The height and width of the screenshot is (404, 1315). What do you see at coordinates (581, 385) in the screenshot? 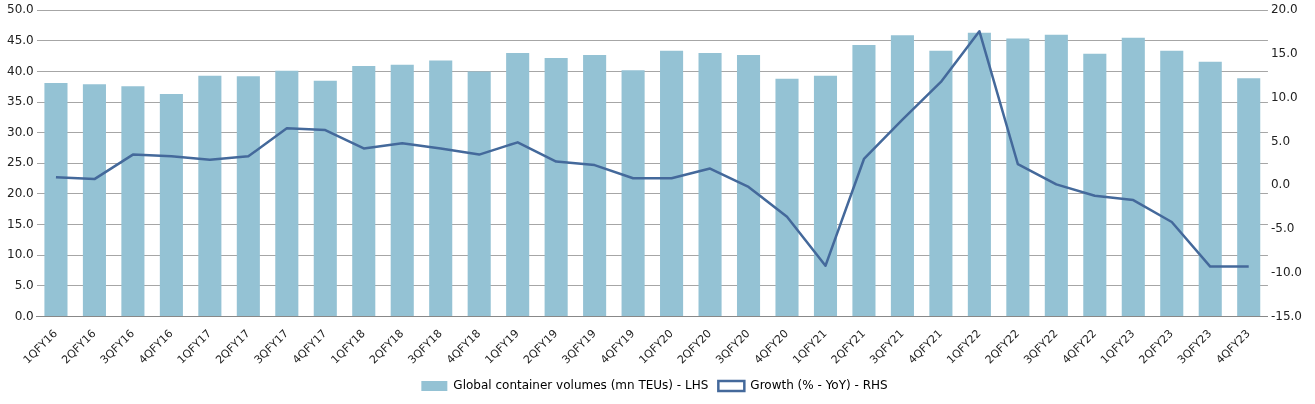
I see `legend-label: Global container volumes (mn TEUs) - LHS` at bounding box center [581, 385].